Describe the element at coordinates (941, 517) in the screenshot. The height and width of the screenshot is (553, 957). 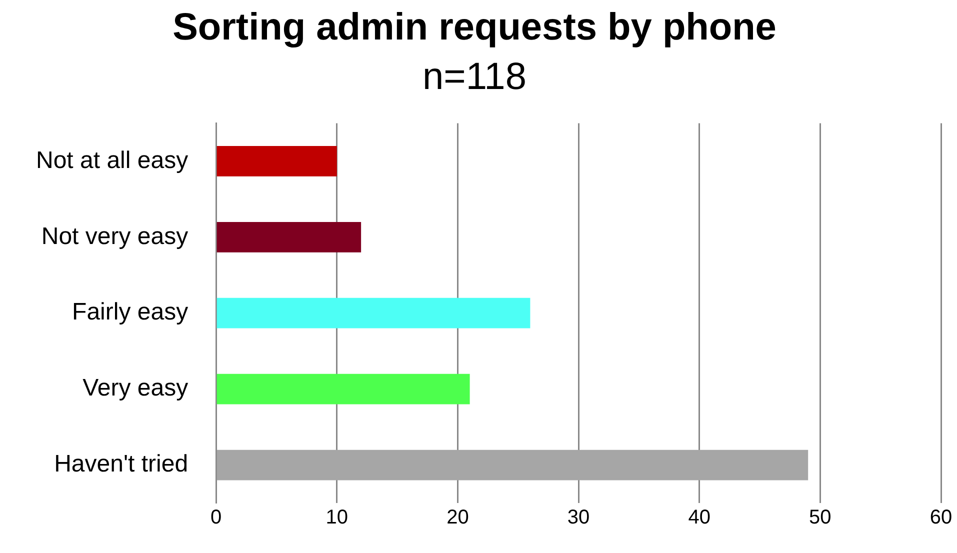
I see `x-tick-label: 60` at that location.